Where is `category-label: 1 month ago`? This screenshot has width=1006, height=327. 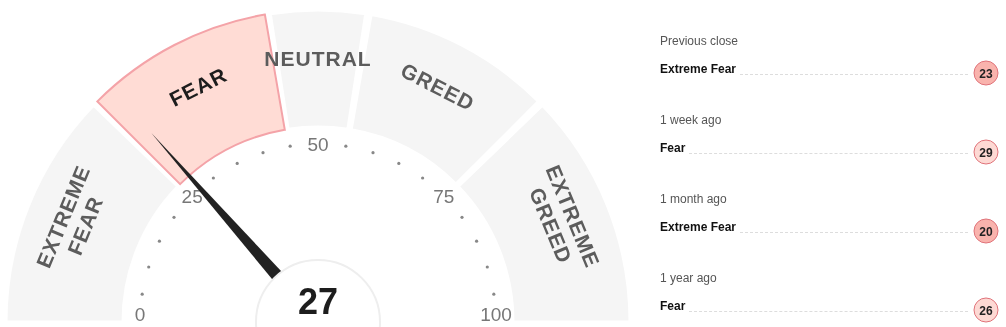
category-label: 1 month ago is located at coordinates (694, 199).